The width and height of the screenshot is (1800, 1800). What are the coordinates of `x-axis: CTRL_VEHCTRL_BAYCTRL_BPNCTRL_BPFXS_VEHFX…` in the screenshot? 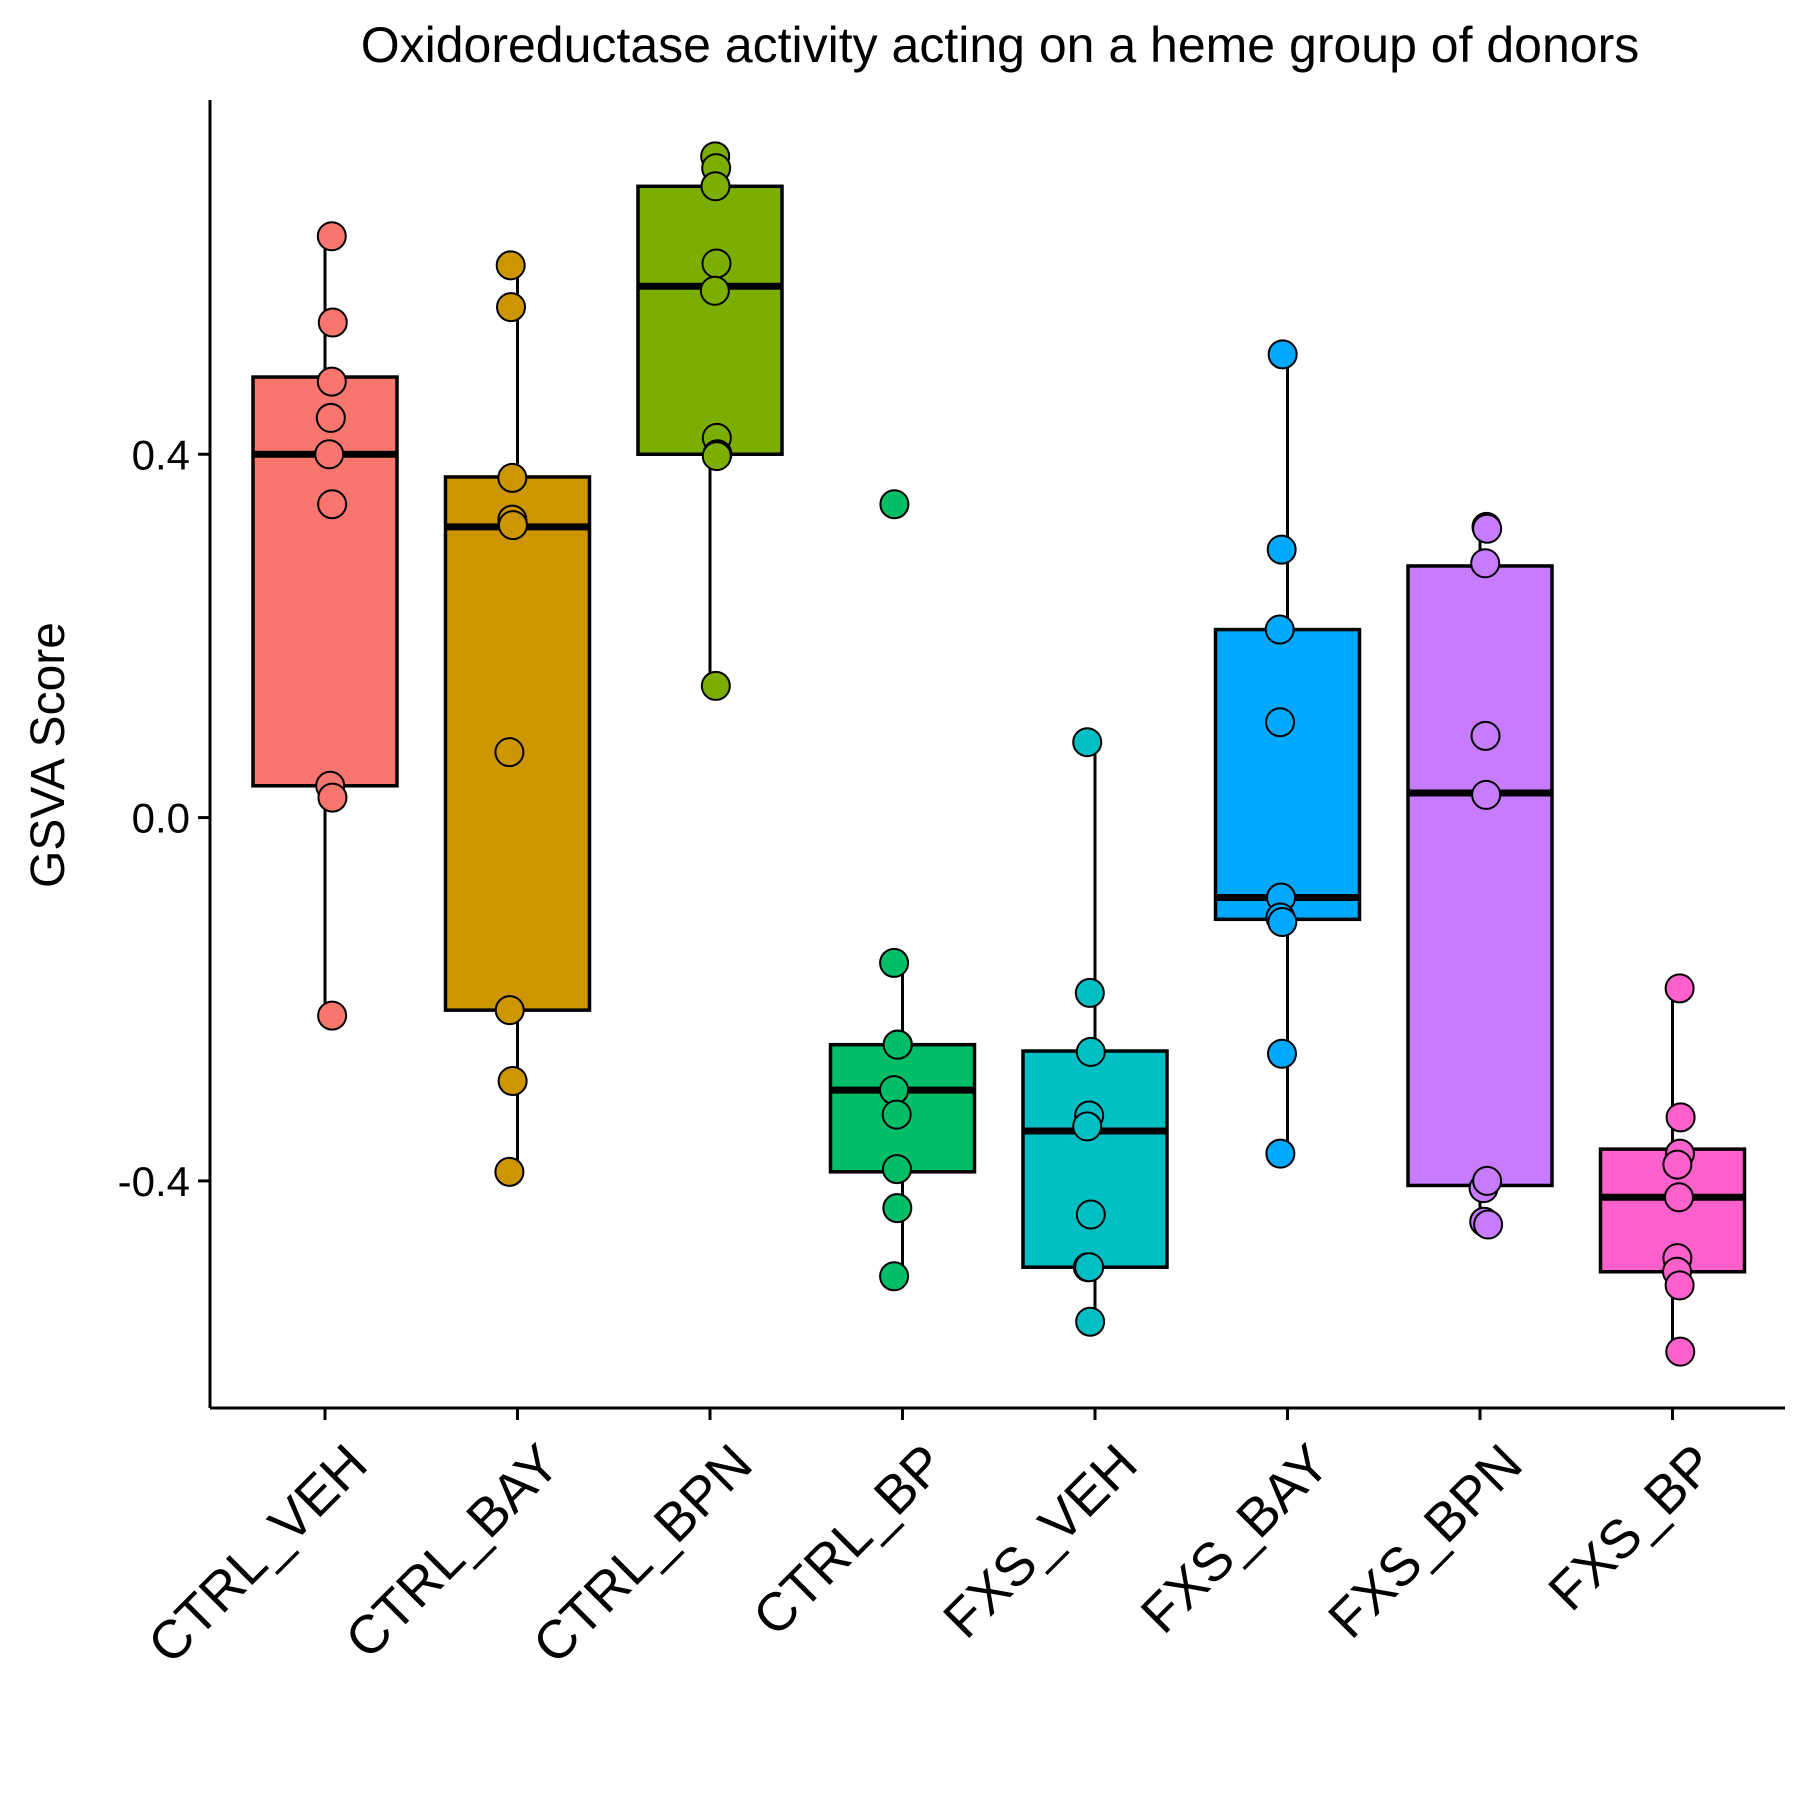 It's located at (961, 1540).